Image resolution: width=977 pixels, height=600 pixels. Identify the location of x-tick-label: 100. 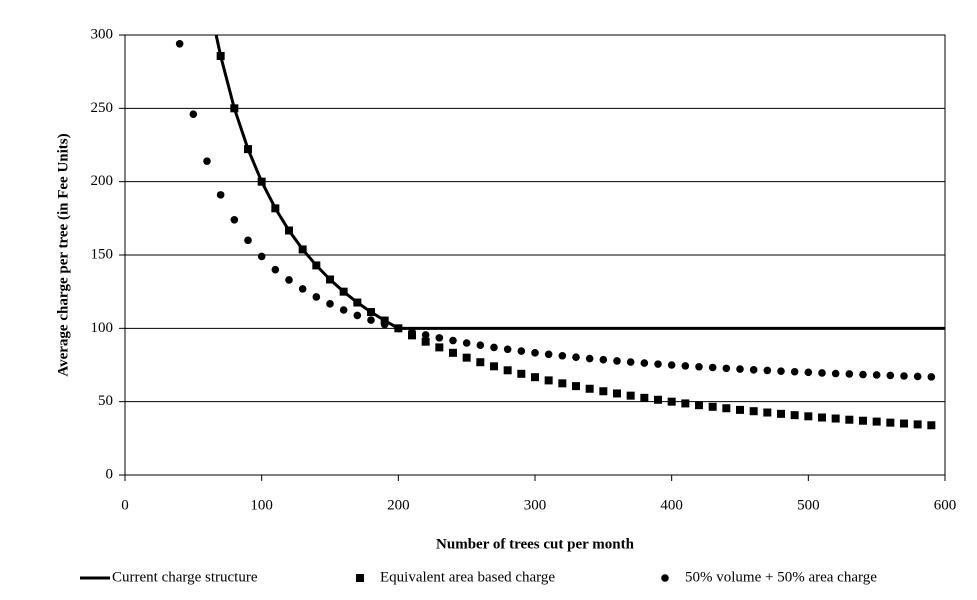
(261, 505).